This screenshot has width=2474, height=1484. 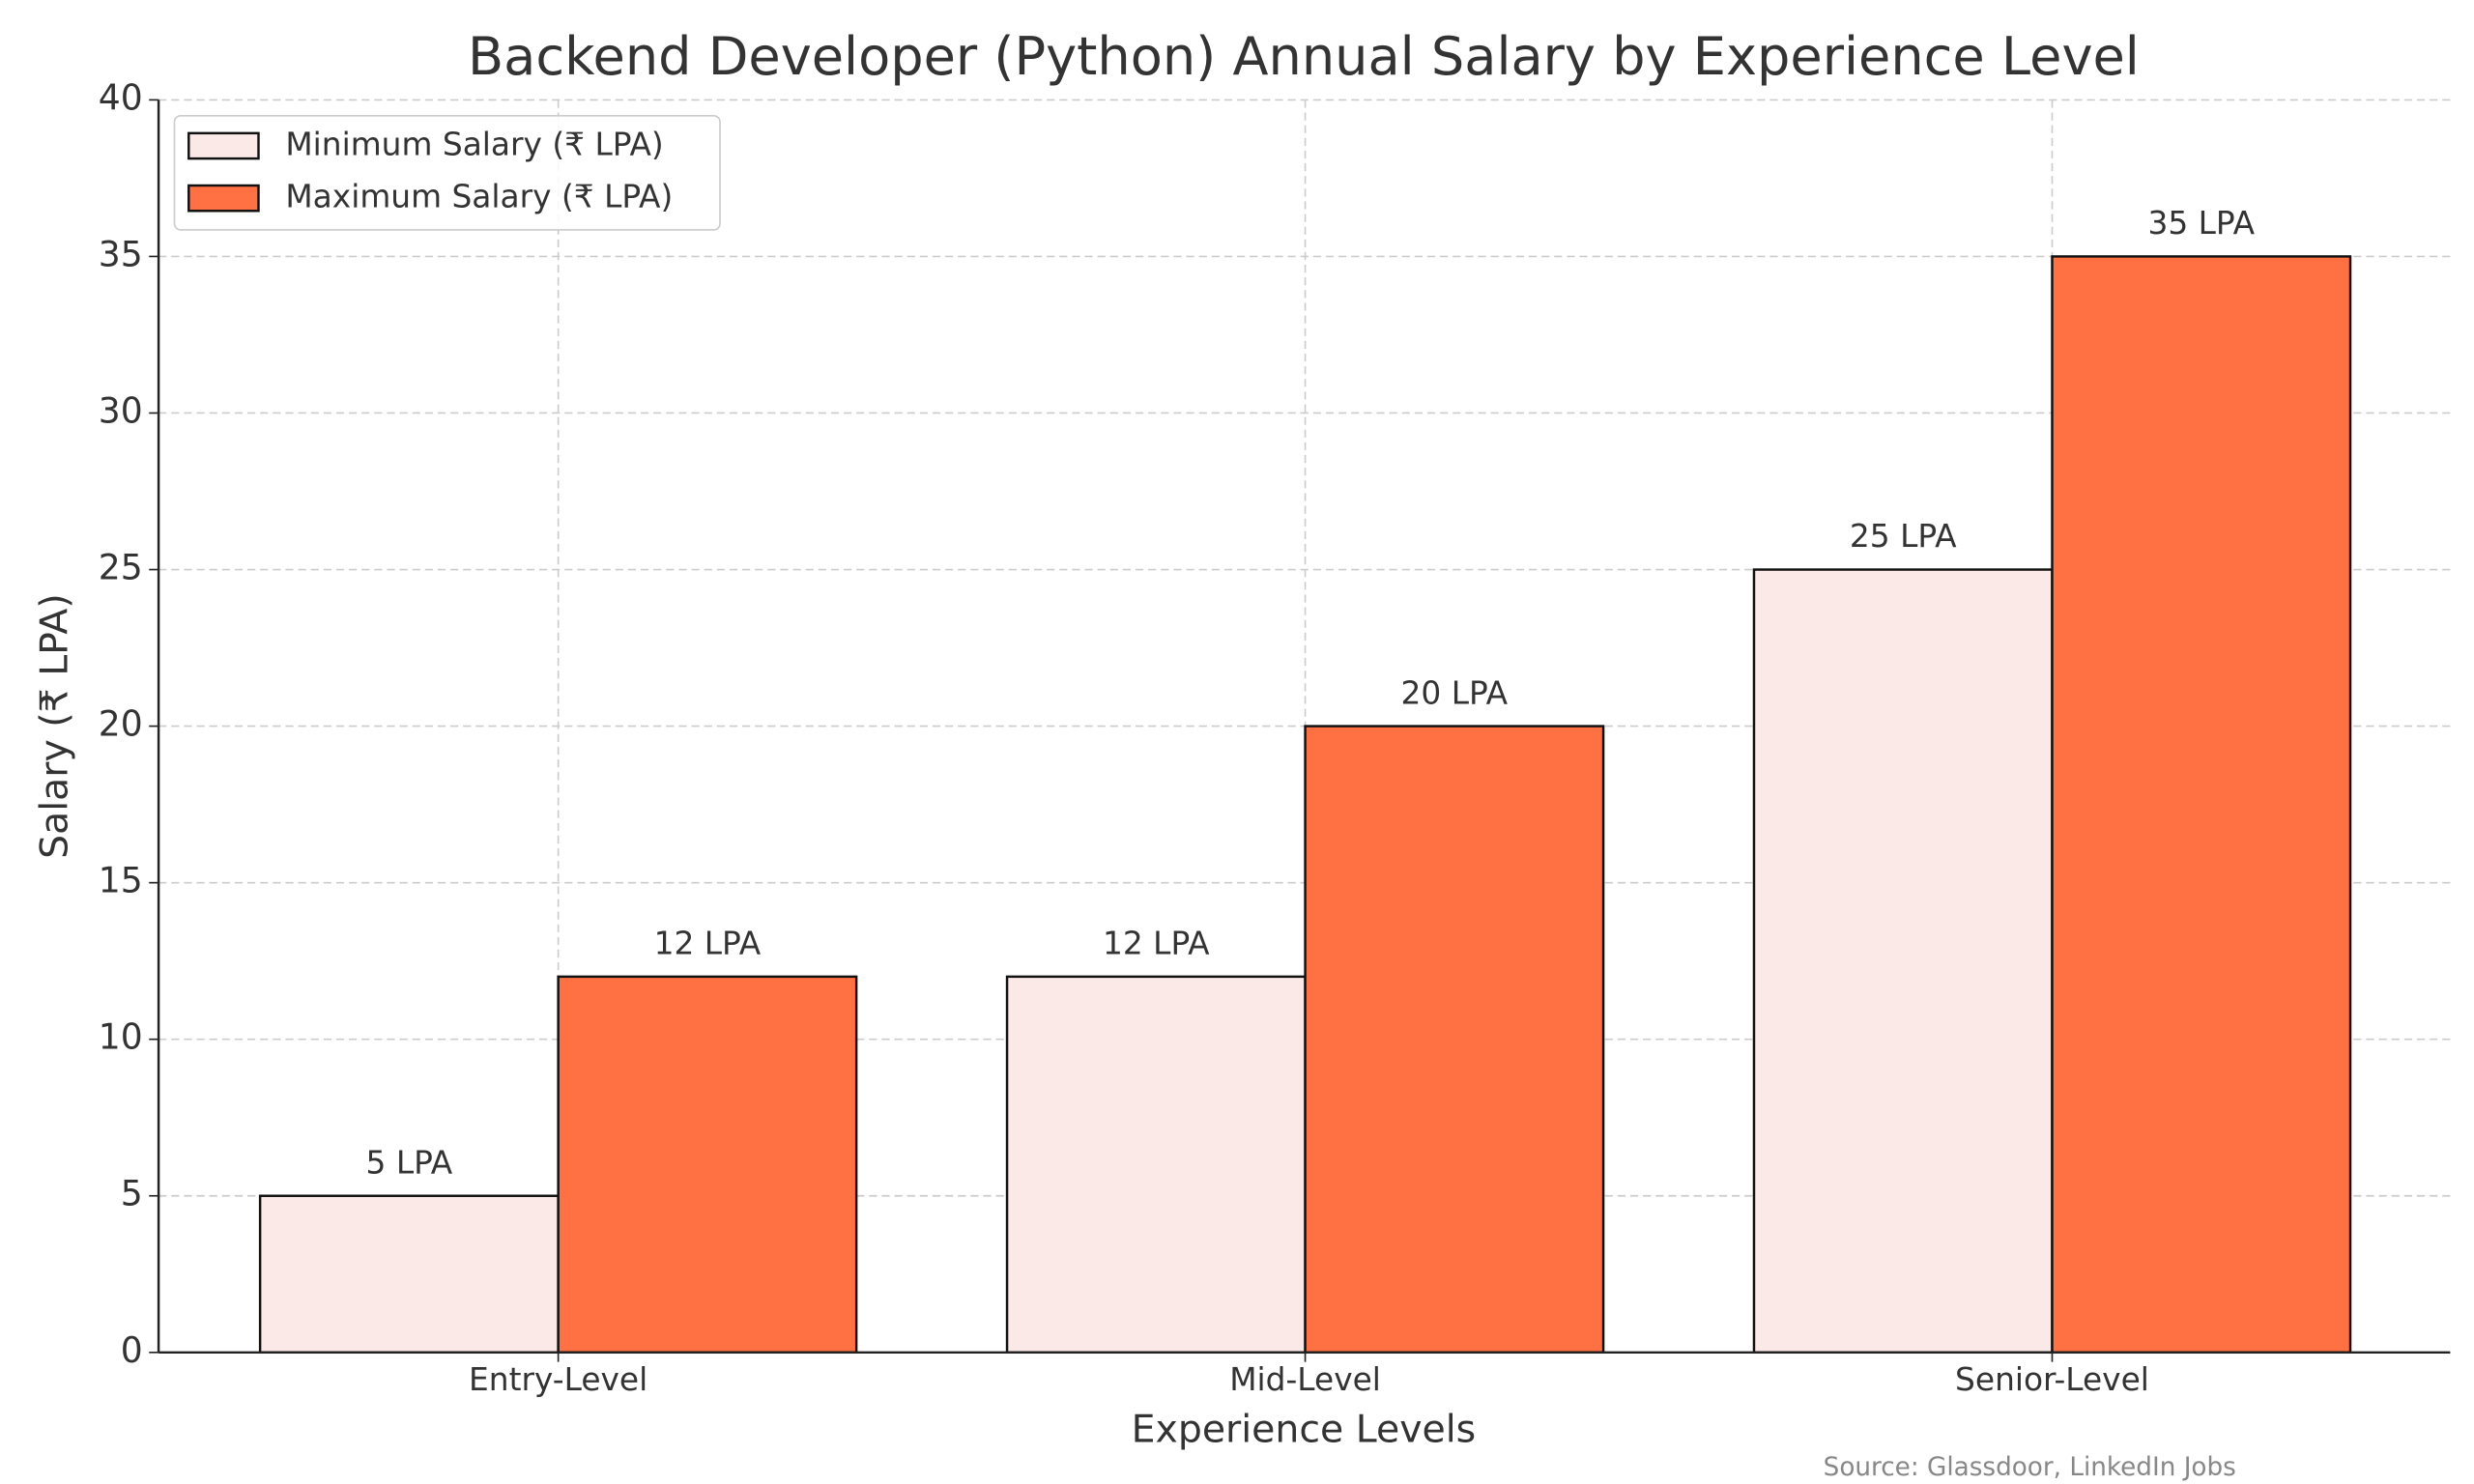 I want to click on y-tick-label: 5, so click(x=132, y=1193).